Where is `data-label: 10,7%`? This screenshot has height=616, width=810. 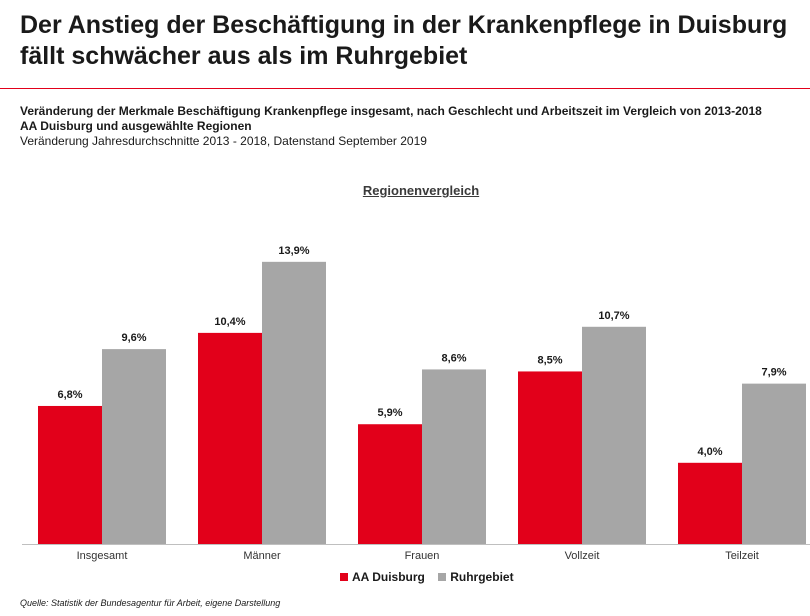
data-label: 10,7% is located at coordinates (613, 316).